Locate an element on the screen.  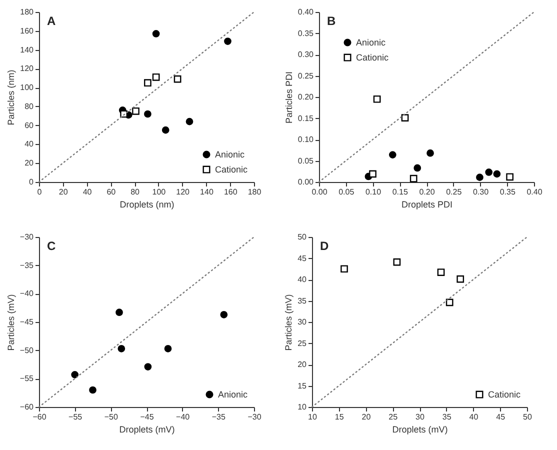
y-tick-label: 160 is located at coordinates (27, 31).